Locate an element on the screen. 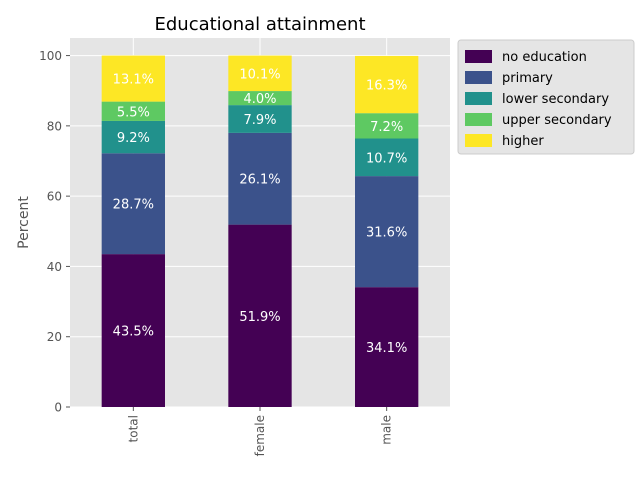  bar-value-label: 34.1% is located at coordinates (386, 348).